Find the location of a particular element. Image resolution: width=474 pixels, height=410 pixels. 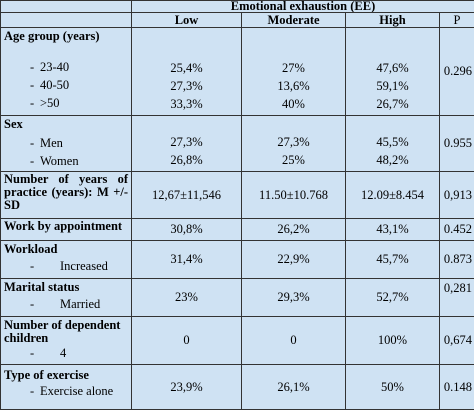

cell-value: 26,8% is located at coordinates (186, 160).